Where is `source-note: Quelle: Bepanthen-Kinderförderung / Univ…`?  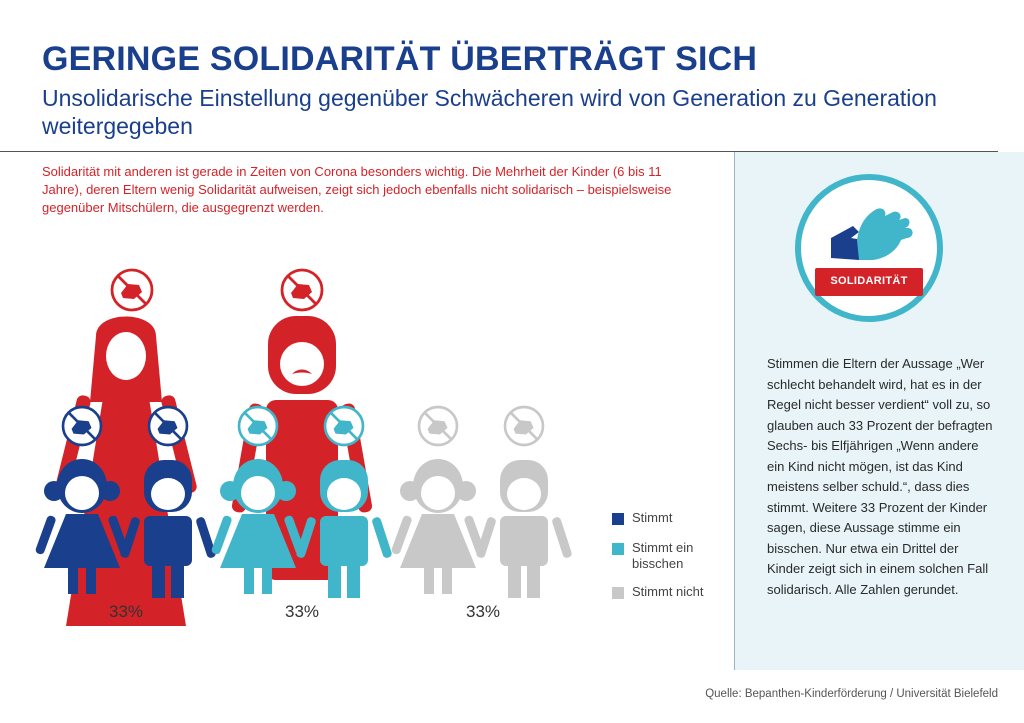 source-note: Quelle: Bepanthen-Kinderförderung / Univ… is located at coordinates (851, 694).